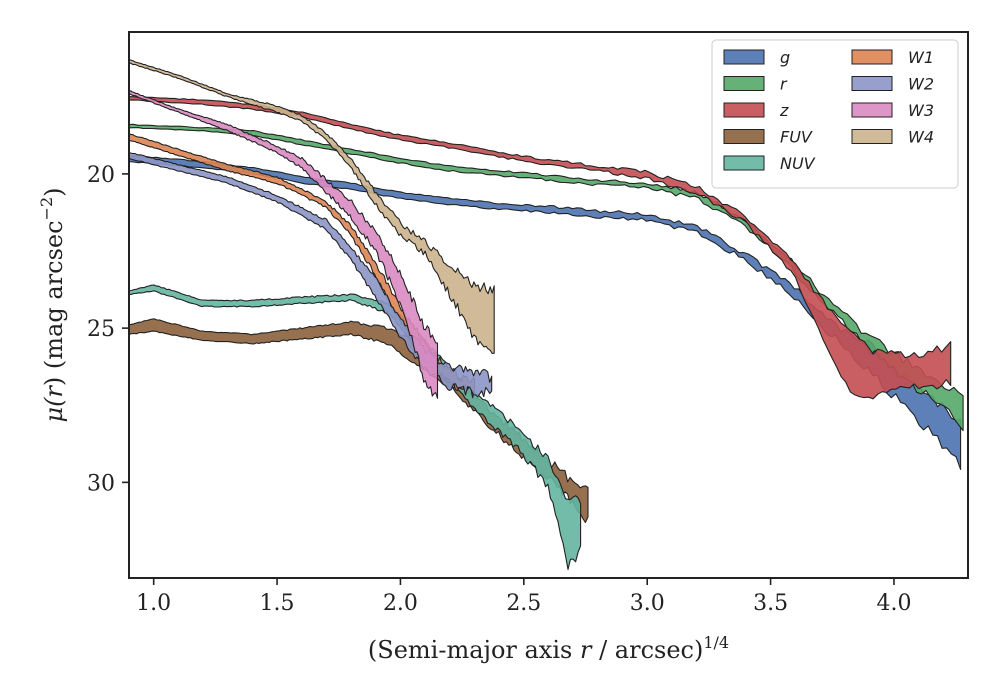 The width and height of the screenshot is (1000, 700). Describe the element at coordinates (523, 603) in the screenshot. I see `x-tick-label: 2.5` at that location.